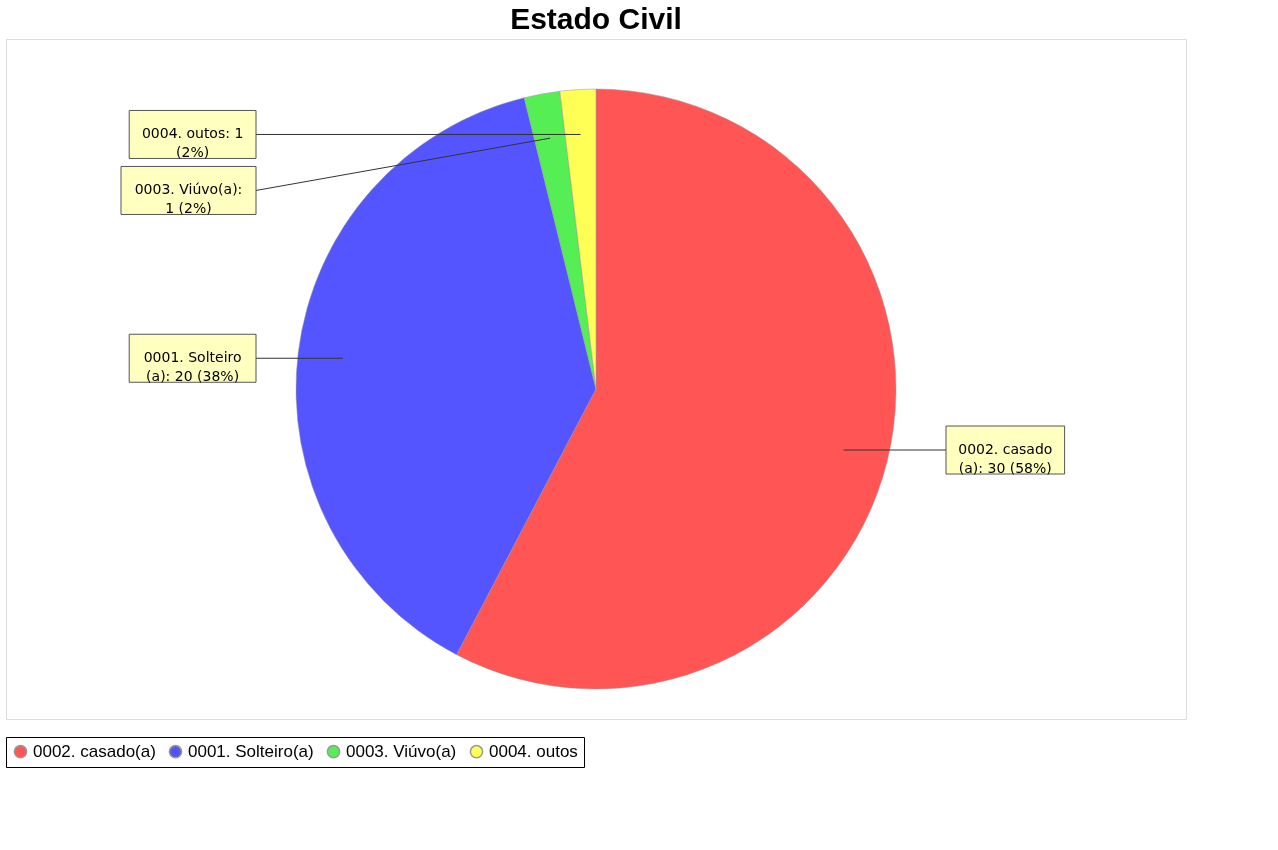 The height and width of the screenshot is (850, 1278). What do you see at coordinates (192, 367) in the screenshot?
I see `data-label: 0001. Solteiro (a): 20 (38%)` at bounding box center [192, 367].